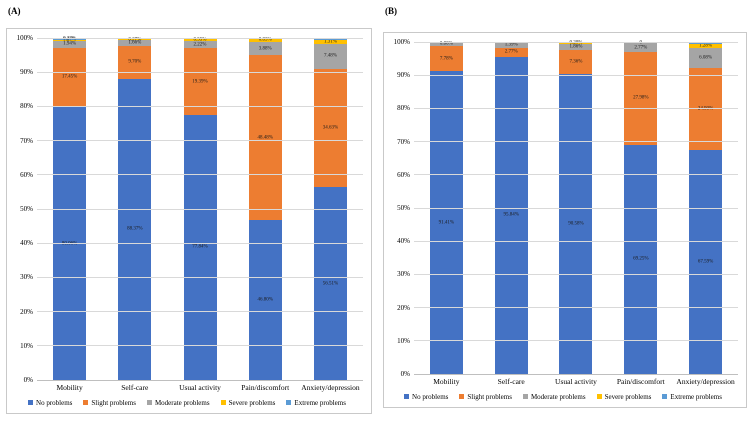 This screenshot has width=753, height=421. I want to click on legend-label: Slight problems, so click(113, 402).